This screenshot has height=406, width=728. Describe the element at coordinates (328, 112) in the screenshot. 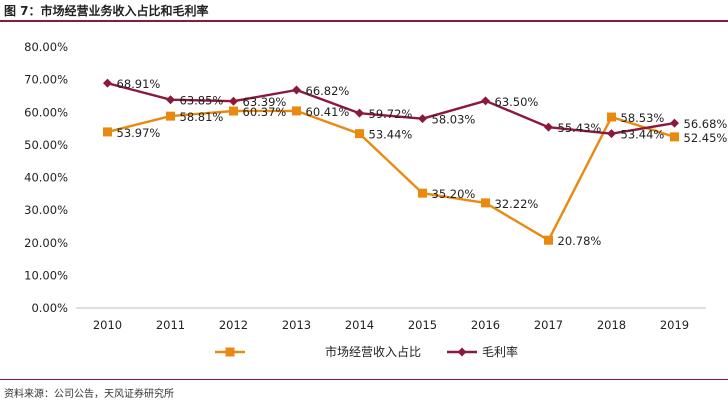

I see `data-label-revenue-share: 60.41%` at that location.